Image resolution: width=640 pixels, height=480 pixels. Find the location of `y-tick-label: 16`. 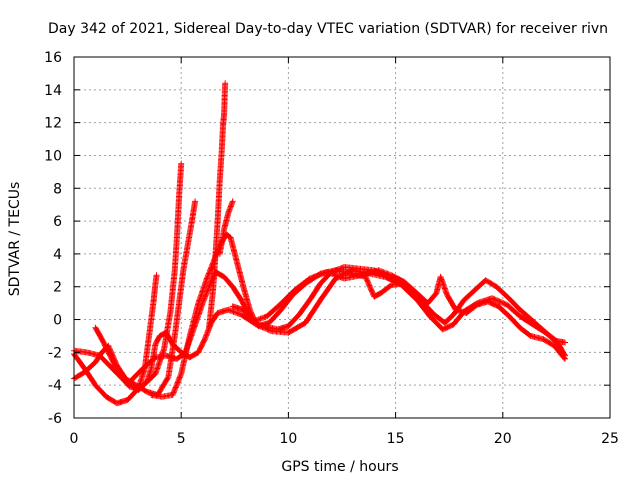

y-tick-label: 16 is located at coordinates (53, 58).